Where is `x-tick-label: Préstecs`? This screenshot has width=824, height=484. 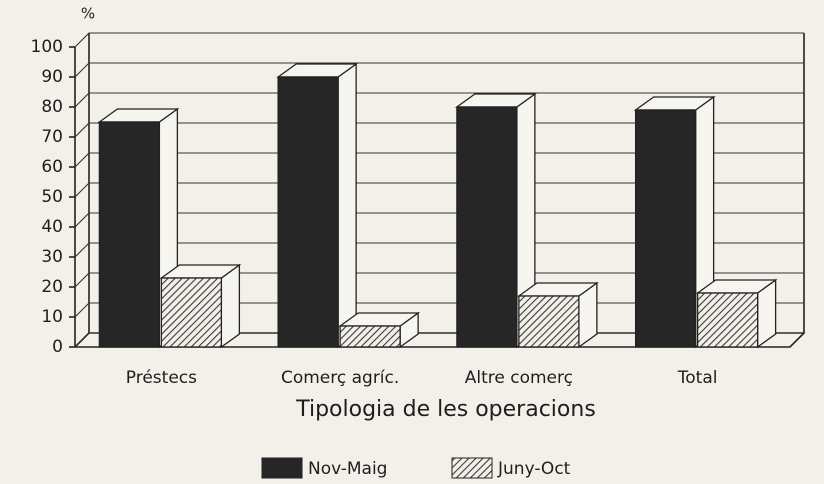
x-tick-label: Préstecs is located at coordinates (161, 378).